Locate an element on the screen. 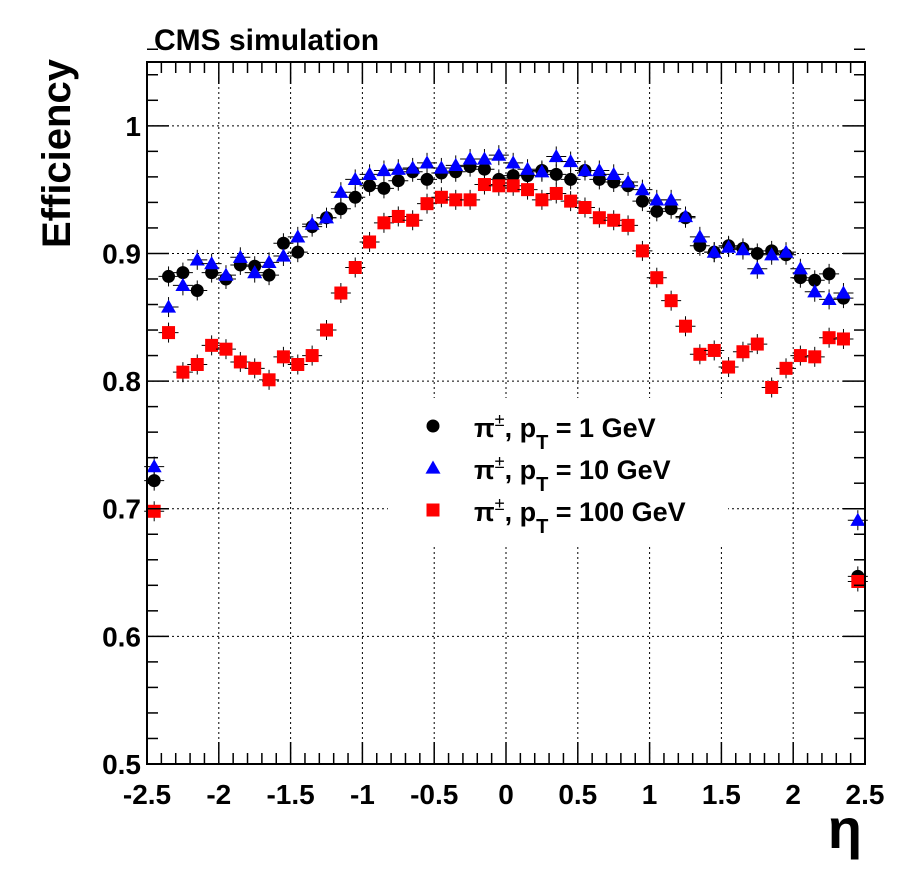 The width and height of the screenshot is (919, 877). x-tick-label: 0.5 is located at coordinates (577, 794).